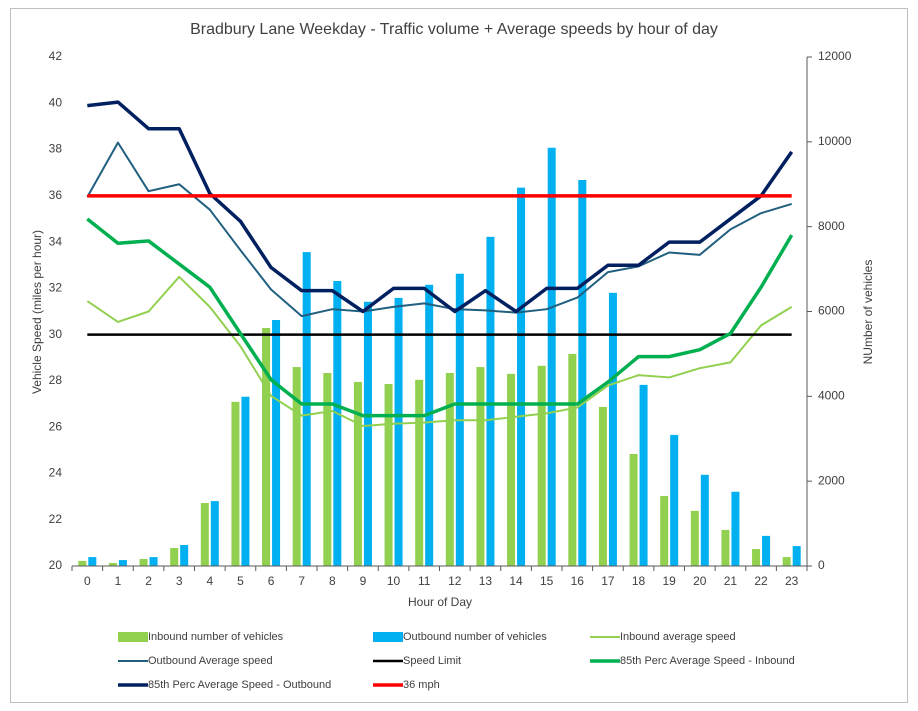 This screenshot has height=711, width=918. What do you see at coordinates (835, 56) in the screenshot?
I see `y2-tick-label: 12000` at bounding box center [835, 56].